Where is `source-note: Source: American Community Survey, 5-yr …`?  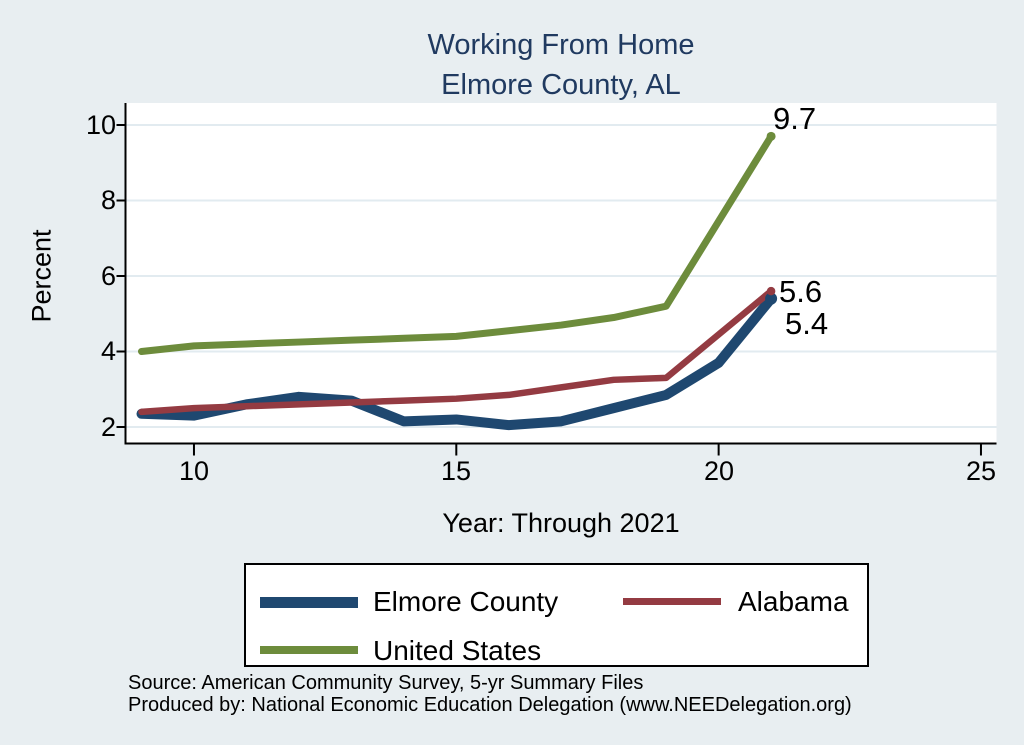
source-note: Source: American Community Survey, 5-yr … is located at coordinates (386, 683).